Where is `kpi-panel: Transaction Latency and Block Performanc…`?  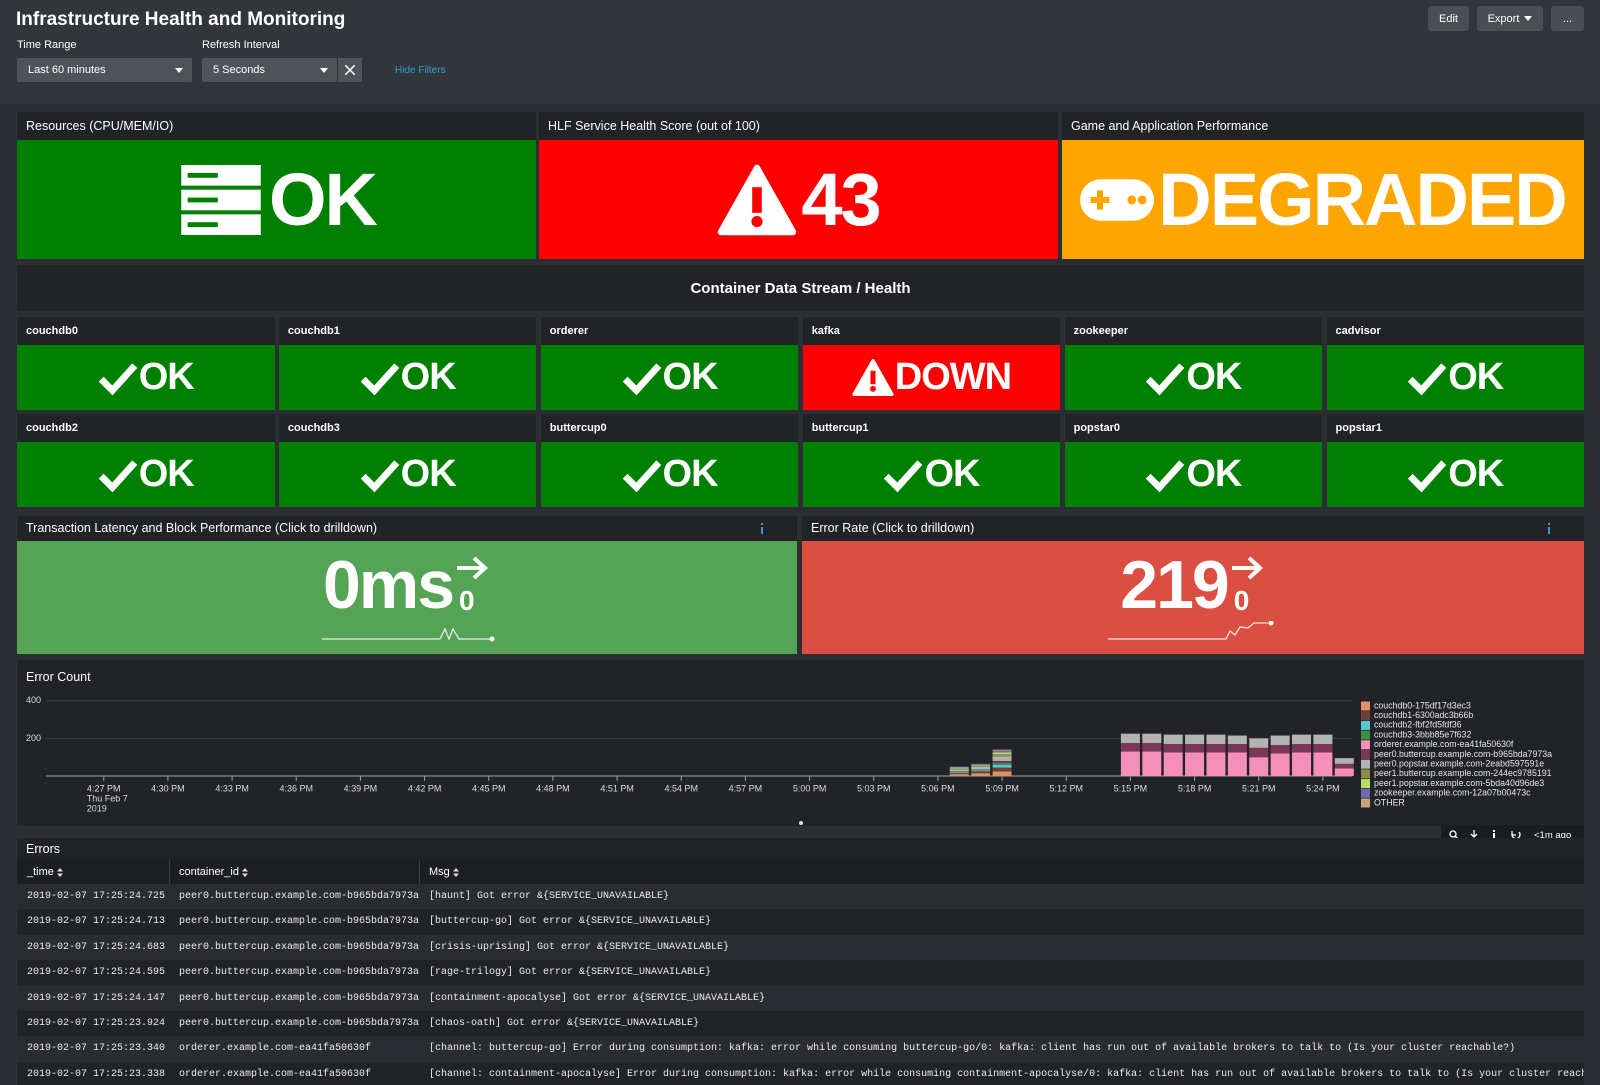
kpi-panel: Transaction Latency and Block Performanc… is located at coordinates (407, 585).